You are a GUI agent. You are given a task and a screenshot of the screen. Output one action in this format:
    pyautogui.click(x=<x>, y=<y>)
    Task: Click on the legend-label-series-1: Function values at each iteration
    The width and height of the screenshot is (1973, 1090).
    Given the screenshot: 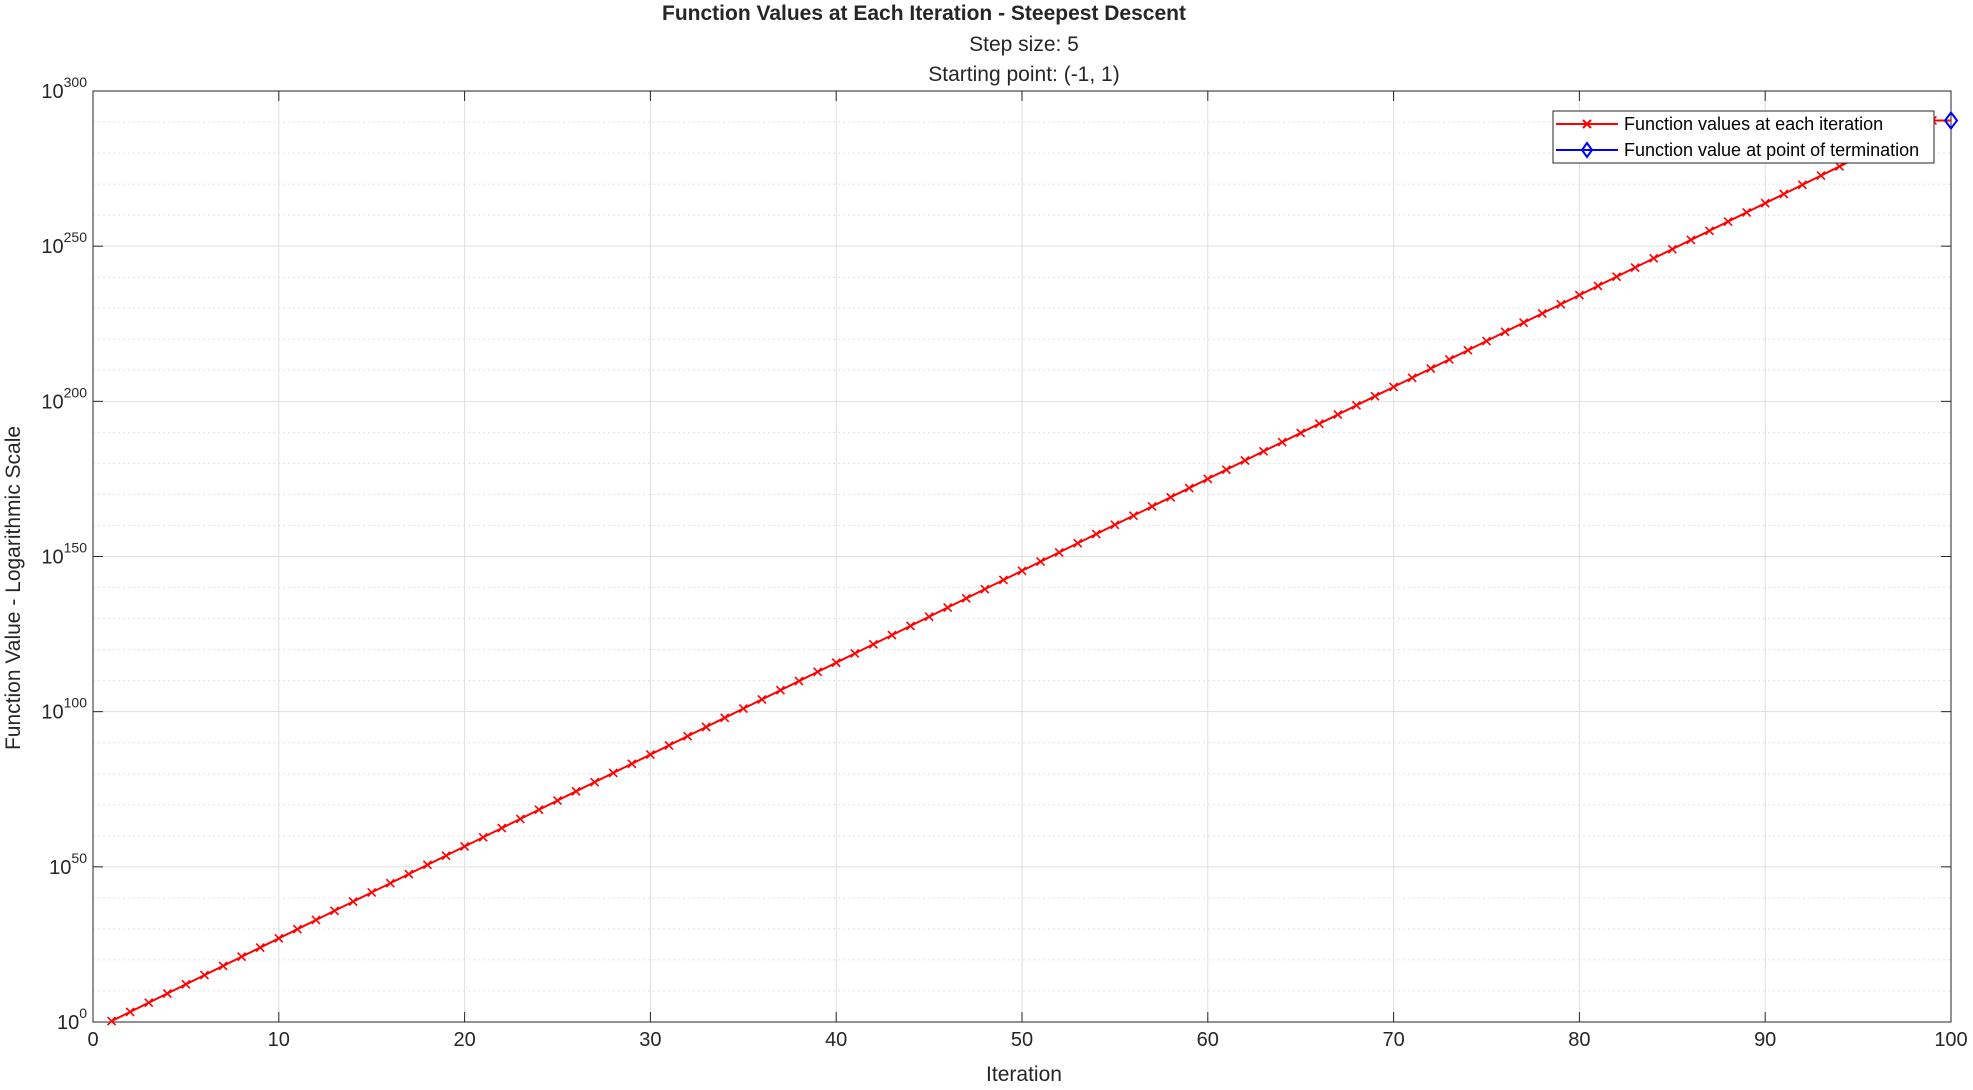 What is the action you would take?
    pyautogui.click(x=1753, y=124)
    